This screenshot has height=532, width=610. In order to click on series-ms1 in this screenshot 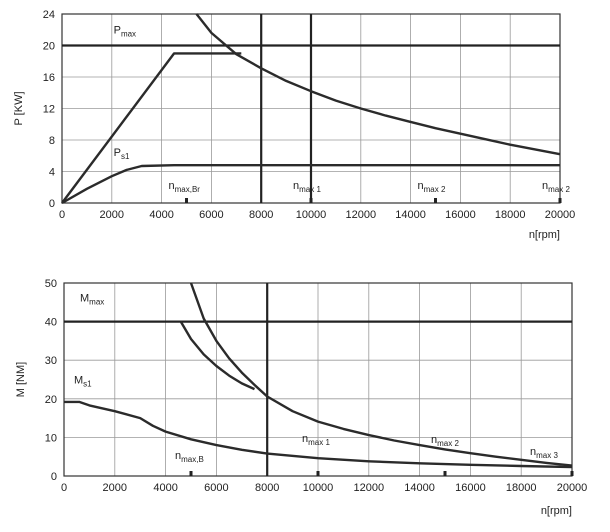, I will do `click(318, 434)`.